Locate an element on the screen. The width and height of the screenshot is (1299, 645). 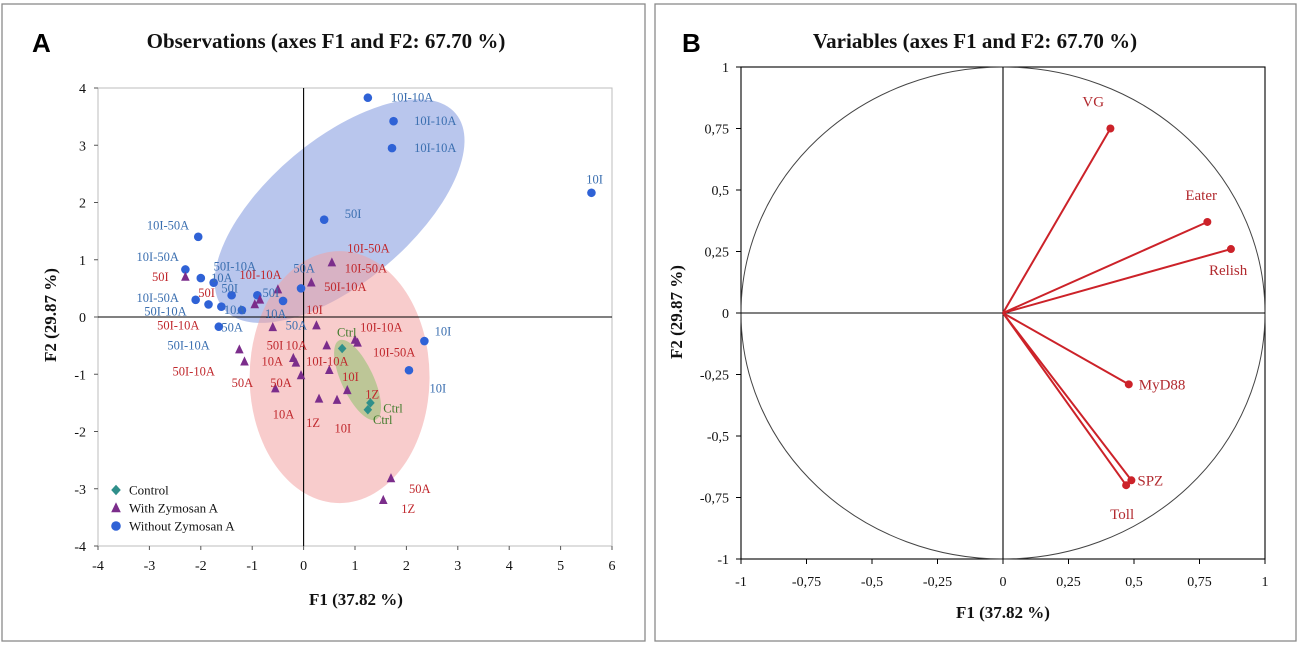
panel-b-ytick-label: 0,25 is located at coordinates (717, 253).